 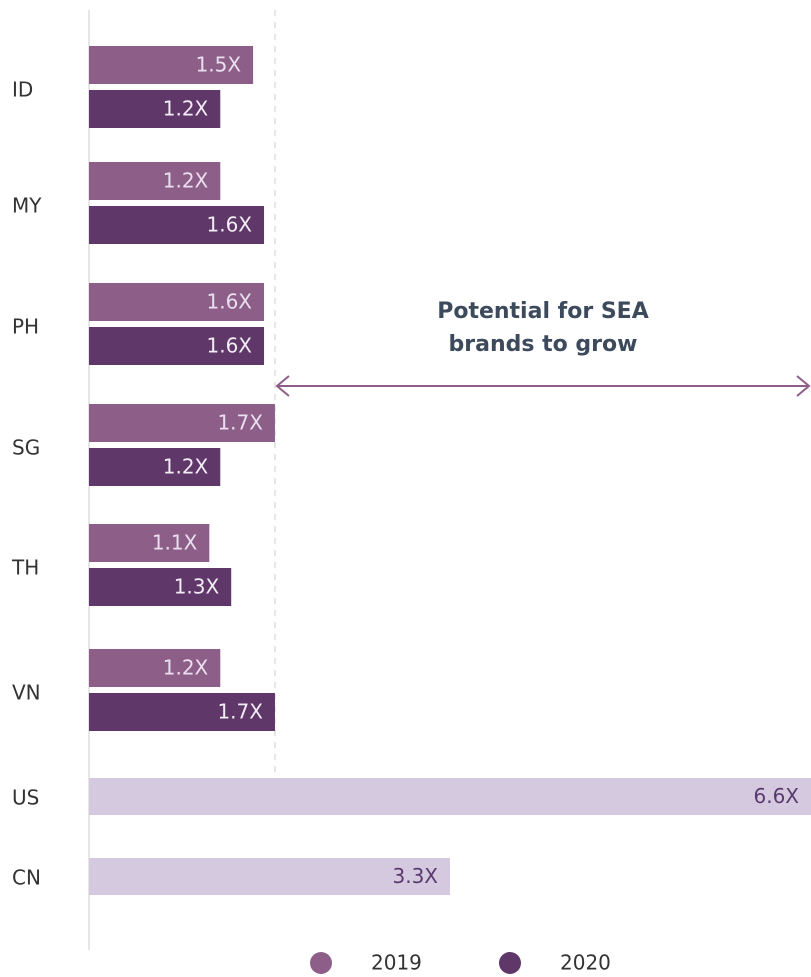 I want to click on annotation-text: Potential for SEA, so click(x=543, y=311).